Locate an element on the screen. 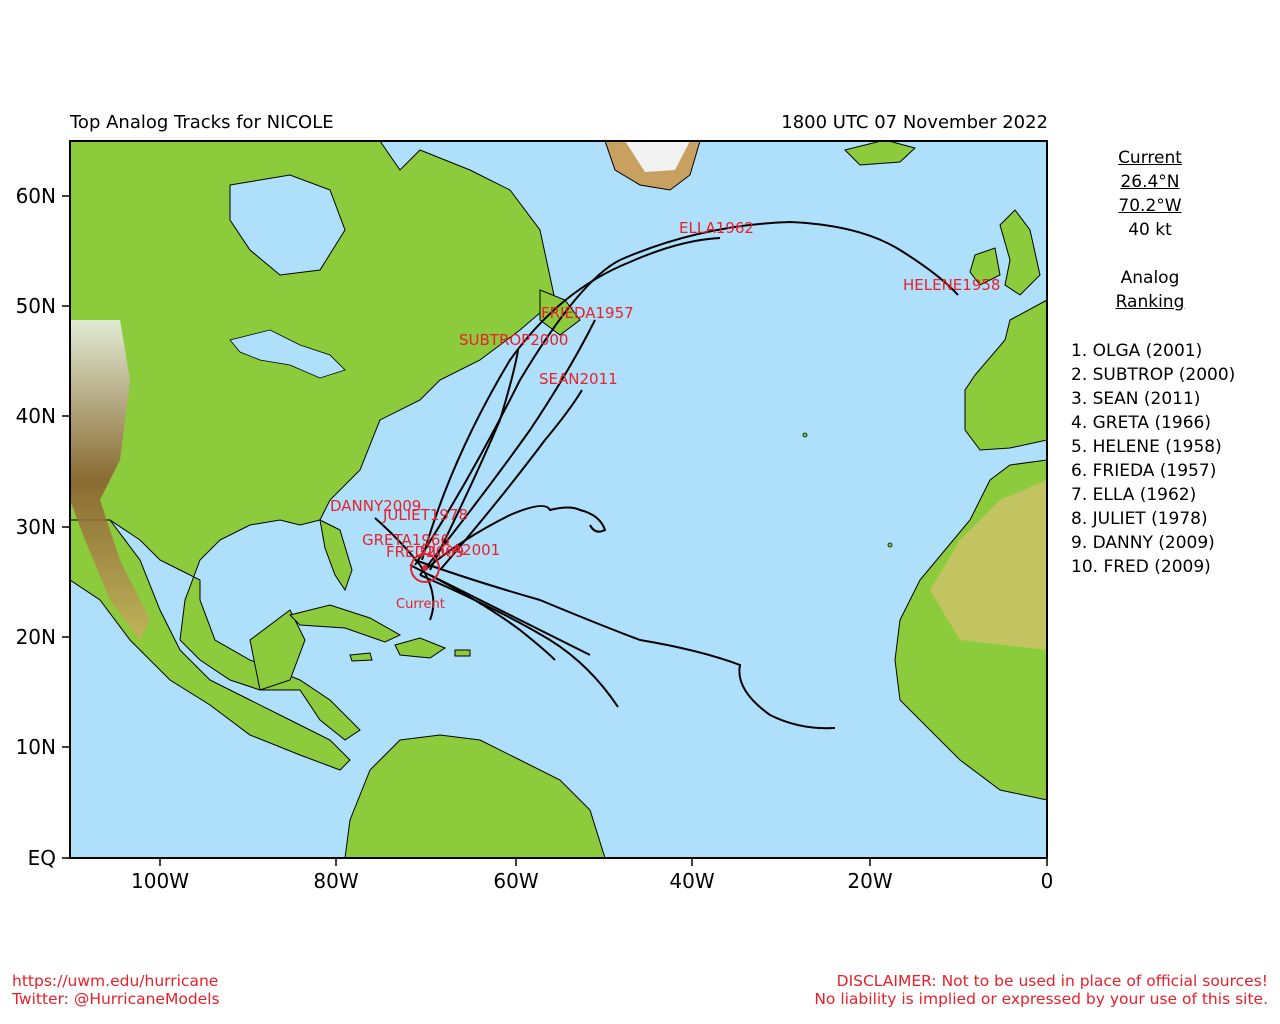 The height and width of the screenshot is (1024, 1280). azores-islands is located at coordinates (805, 435).